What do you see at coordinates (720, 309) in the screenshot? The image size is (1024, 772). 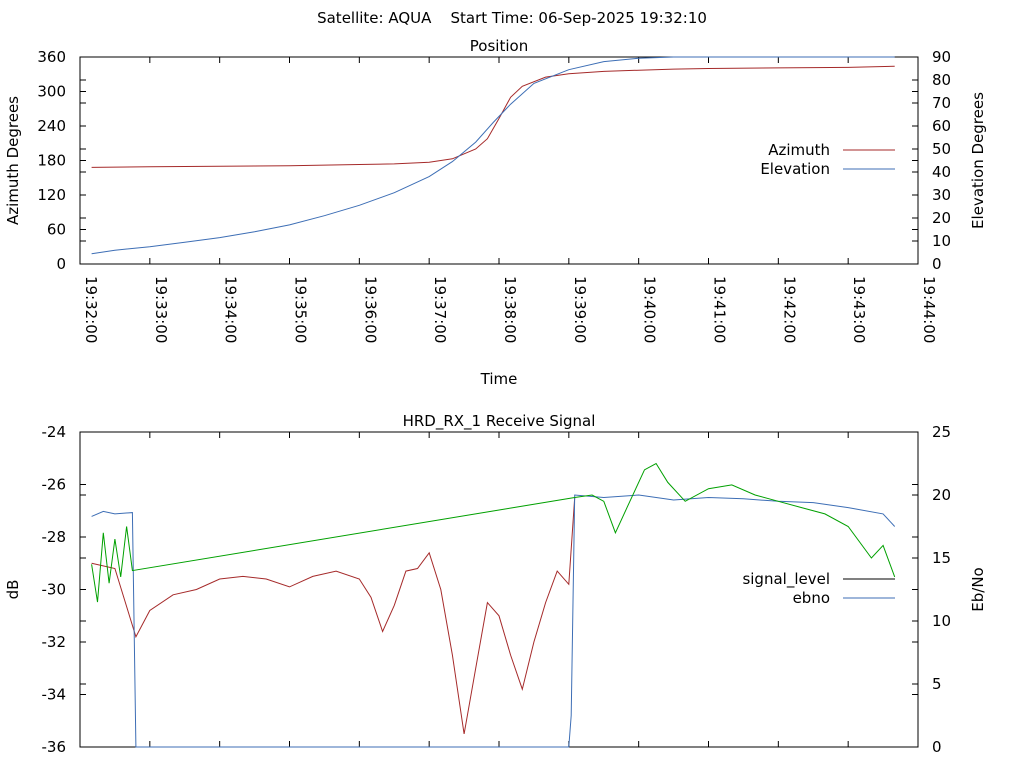 I see `x-tick-label: 19:41:00` at bounding box center [720, 309].